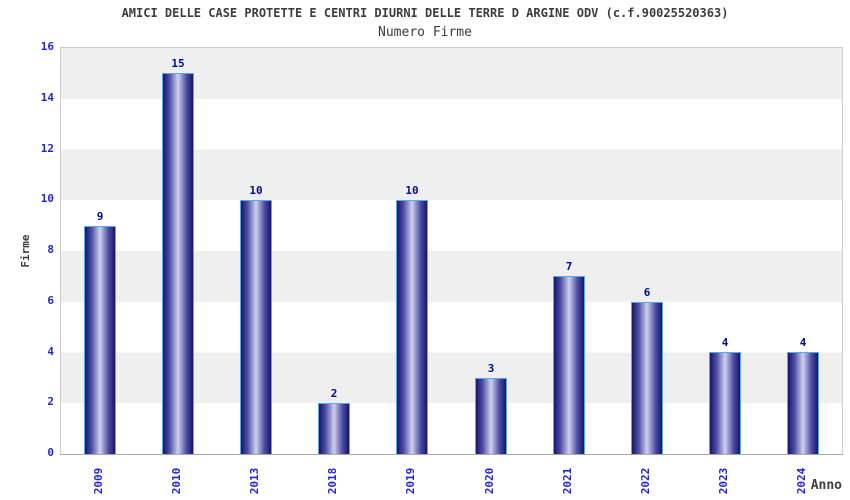  What do you see at coordinates (725, 403) in the screenshot?
I see `bar-2023` at bounding box center [725, 403].